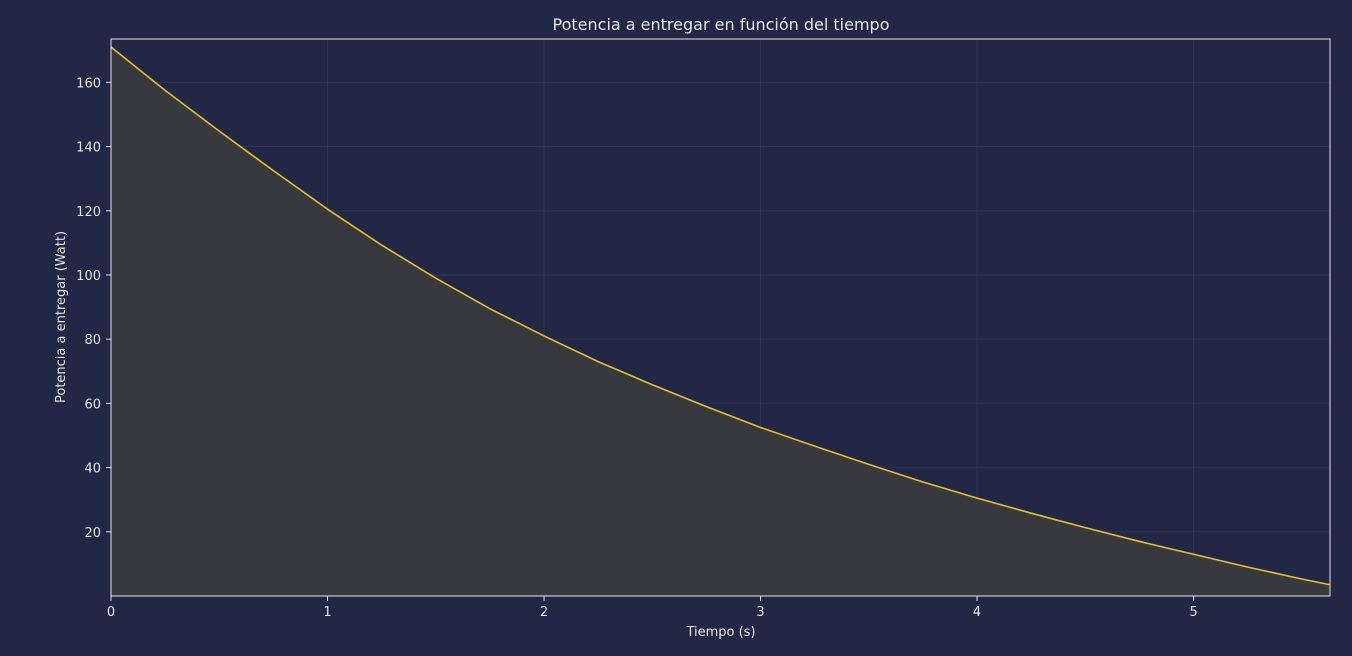 The width and height of the screenshot is (1352, 656). What do you see at coordinates (720, 632) in the screenshot?
I see `x-axis-label: Tiempo (s)` at bounding box center [720, 632].